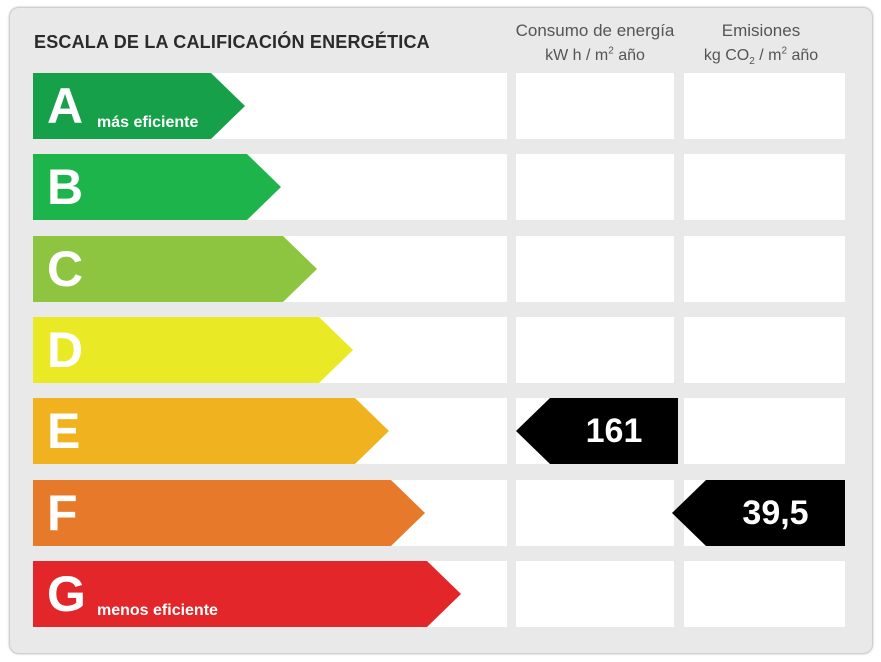 The height and width of the screenshot is (662, 881). Describe the element at coordinates (595, 54) in the screenshot. I see `consumption-unit: kW h / m2 año` at that location.